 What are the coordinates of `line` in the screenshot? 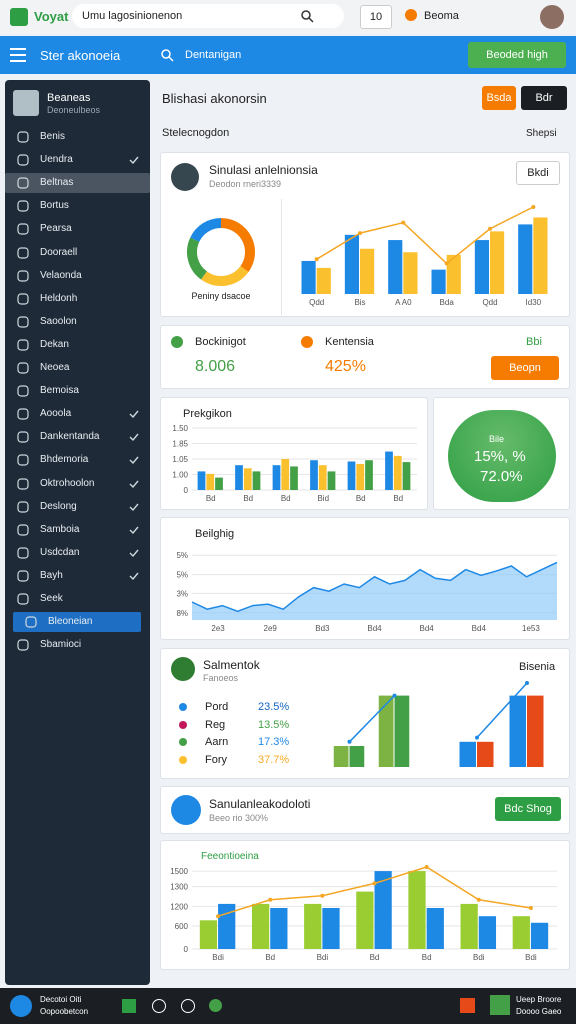 It's located at (502, 710).